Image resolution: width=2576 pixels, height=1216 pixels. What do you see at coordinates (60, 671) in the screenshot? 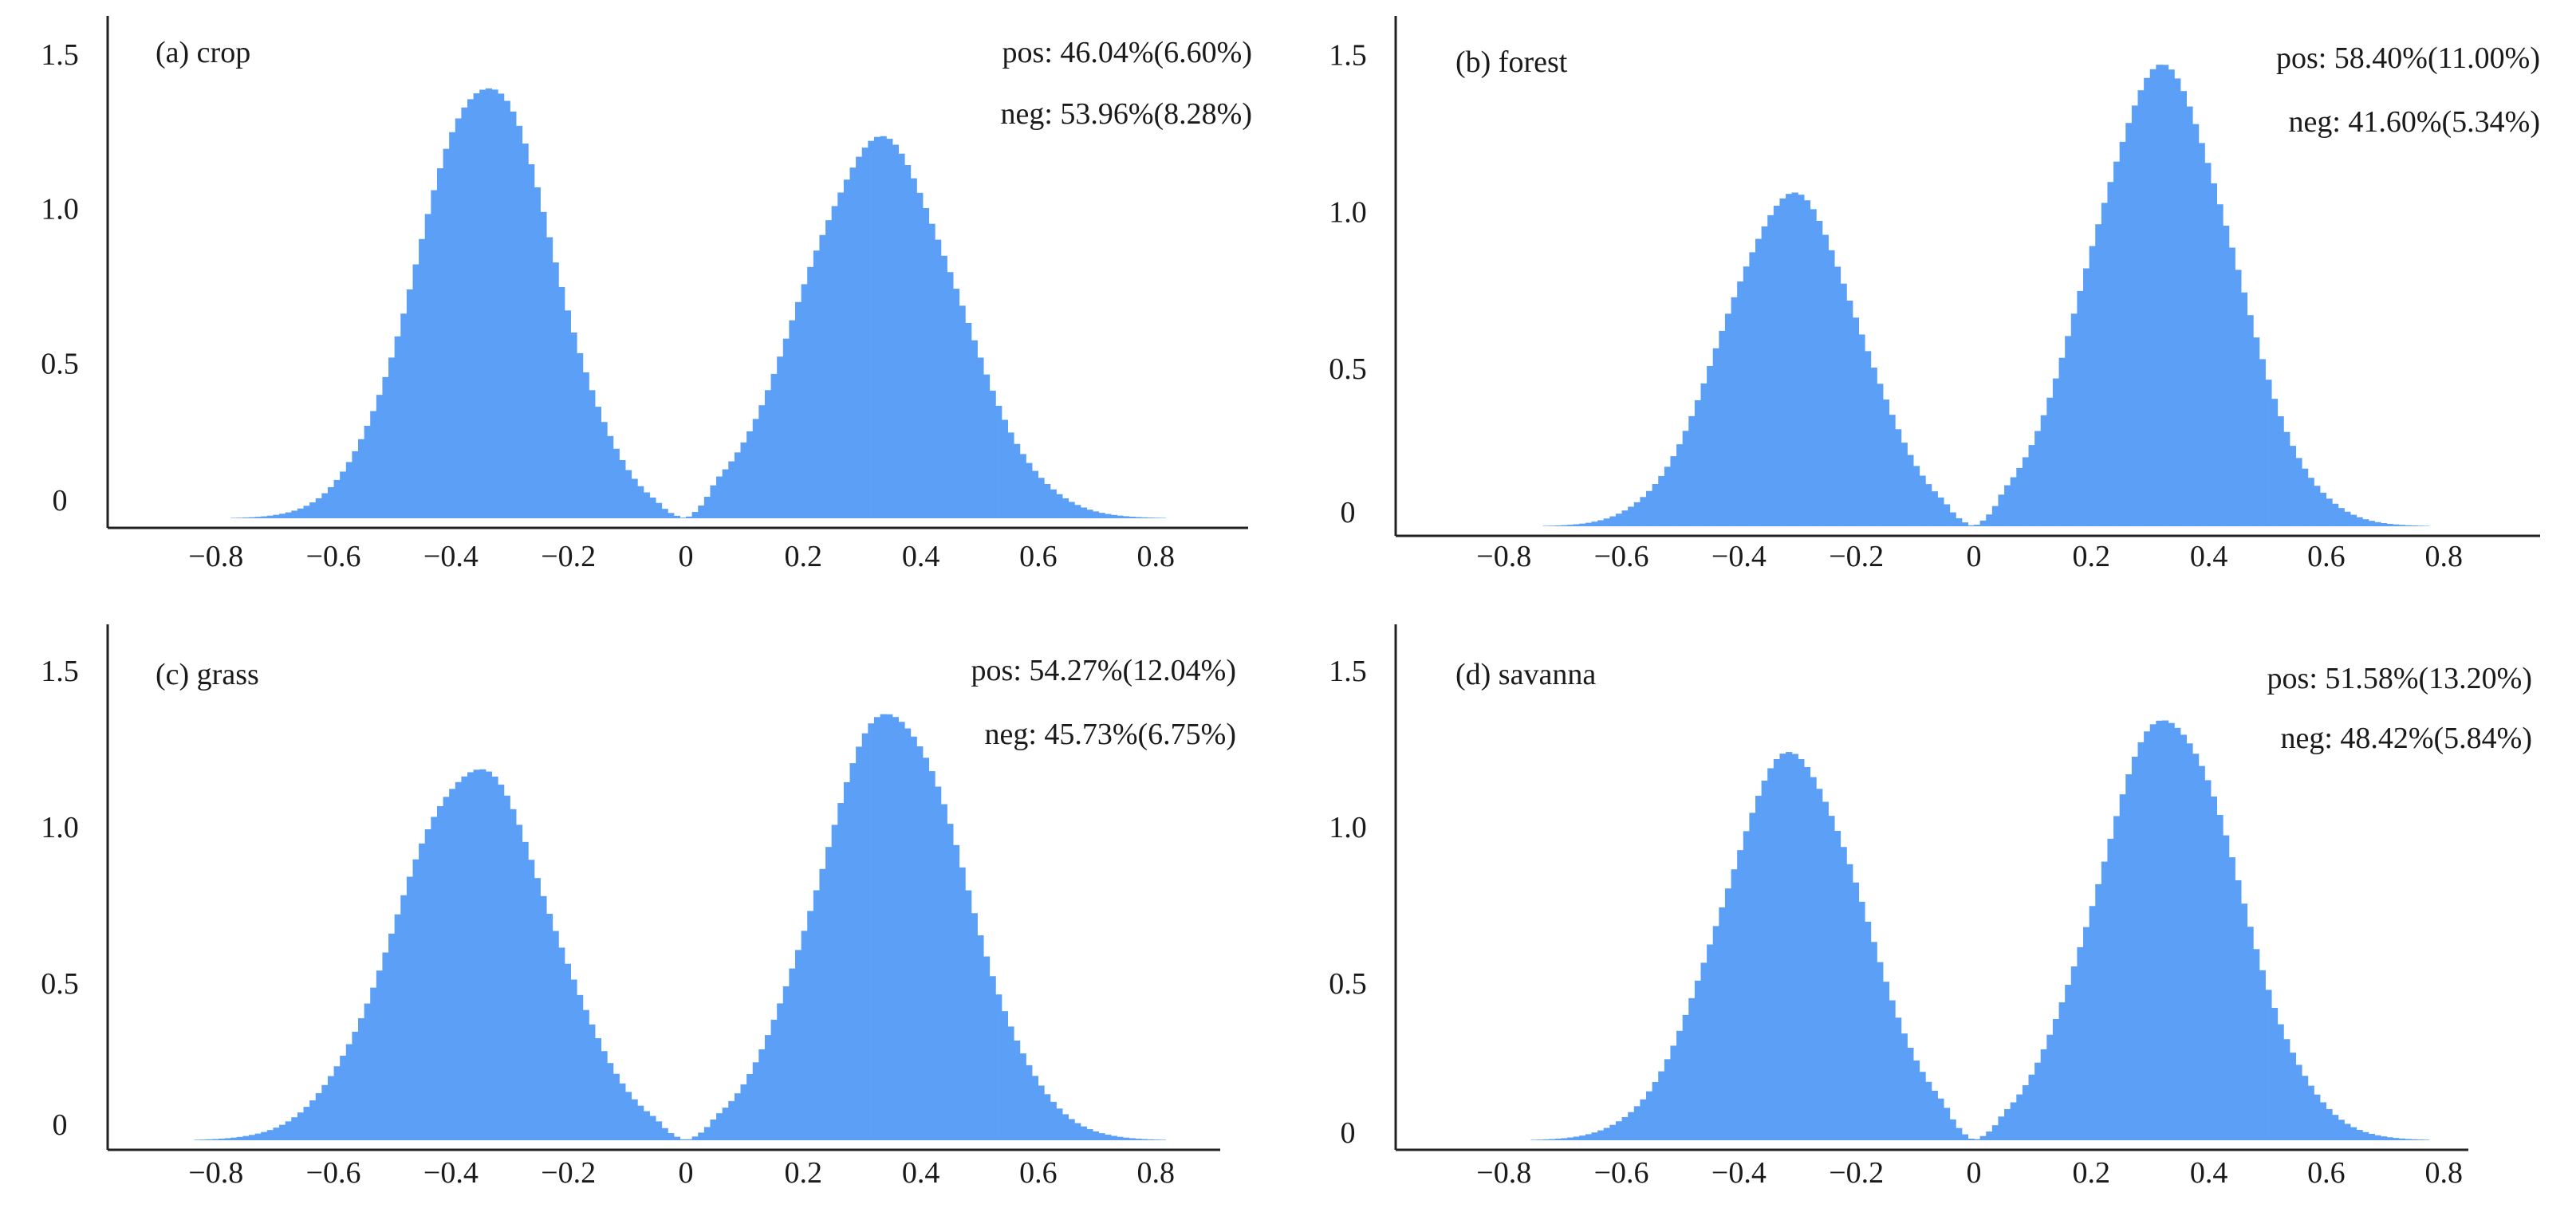
I see `y-tick-label: 1.5` at bounding box center [60, 671].